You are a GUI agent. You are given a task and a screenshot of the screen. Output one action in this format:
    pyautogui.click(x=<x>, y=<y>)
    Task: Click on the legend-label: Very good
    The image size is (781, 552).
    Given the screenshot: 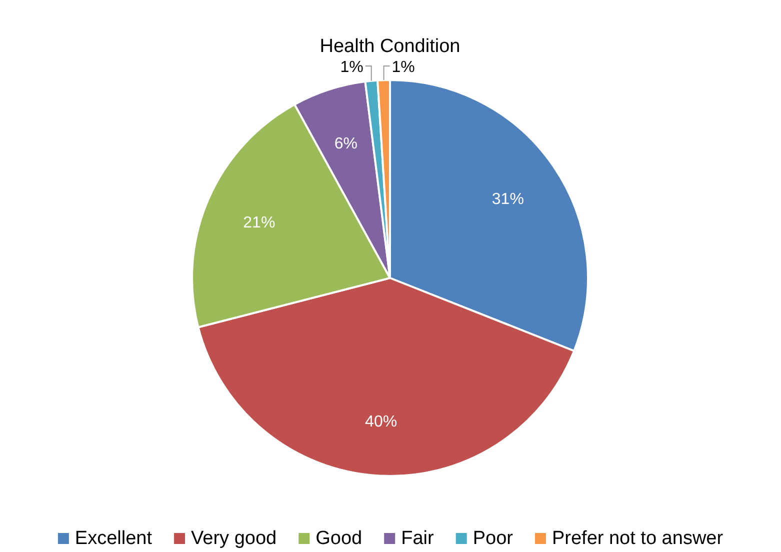 What is the action you would take?
    pyautogui.click(x=234, y=538)
    